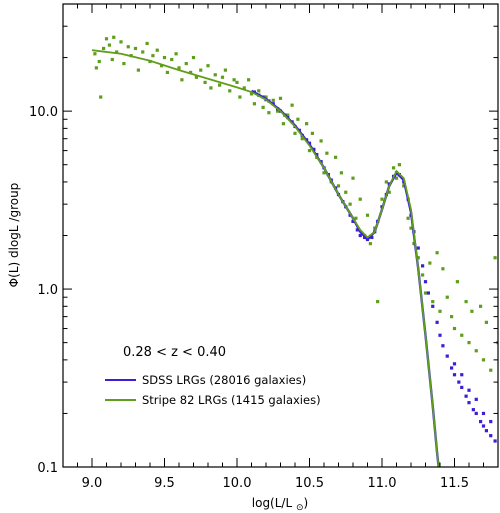  I want to click on legend-label-stripe82: Stripe 82 LRGs (1415 galaxies), so click(231, 400).